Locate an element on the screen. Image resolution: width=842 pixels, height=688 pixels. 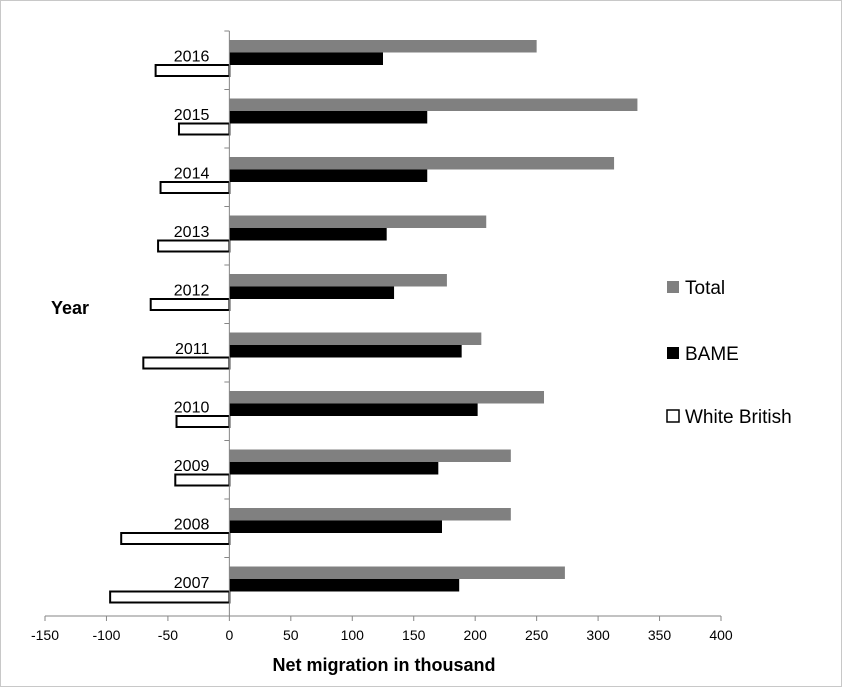
legend-label-white-british: White British is located at coordinates (738, 417).